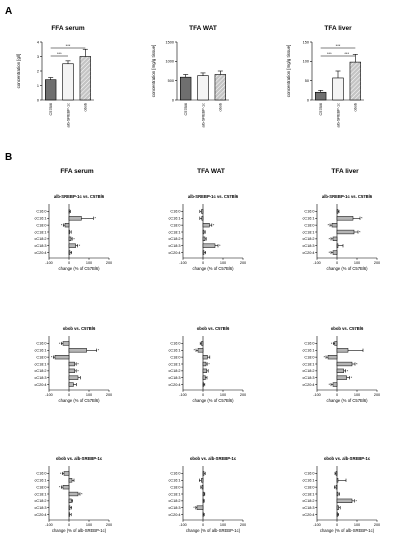  I want to click on y-tick-label: 2, so click(38, 71).